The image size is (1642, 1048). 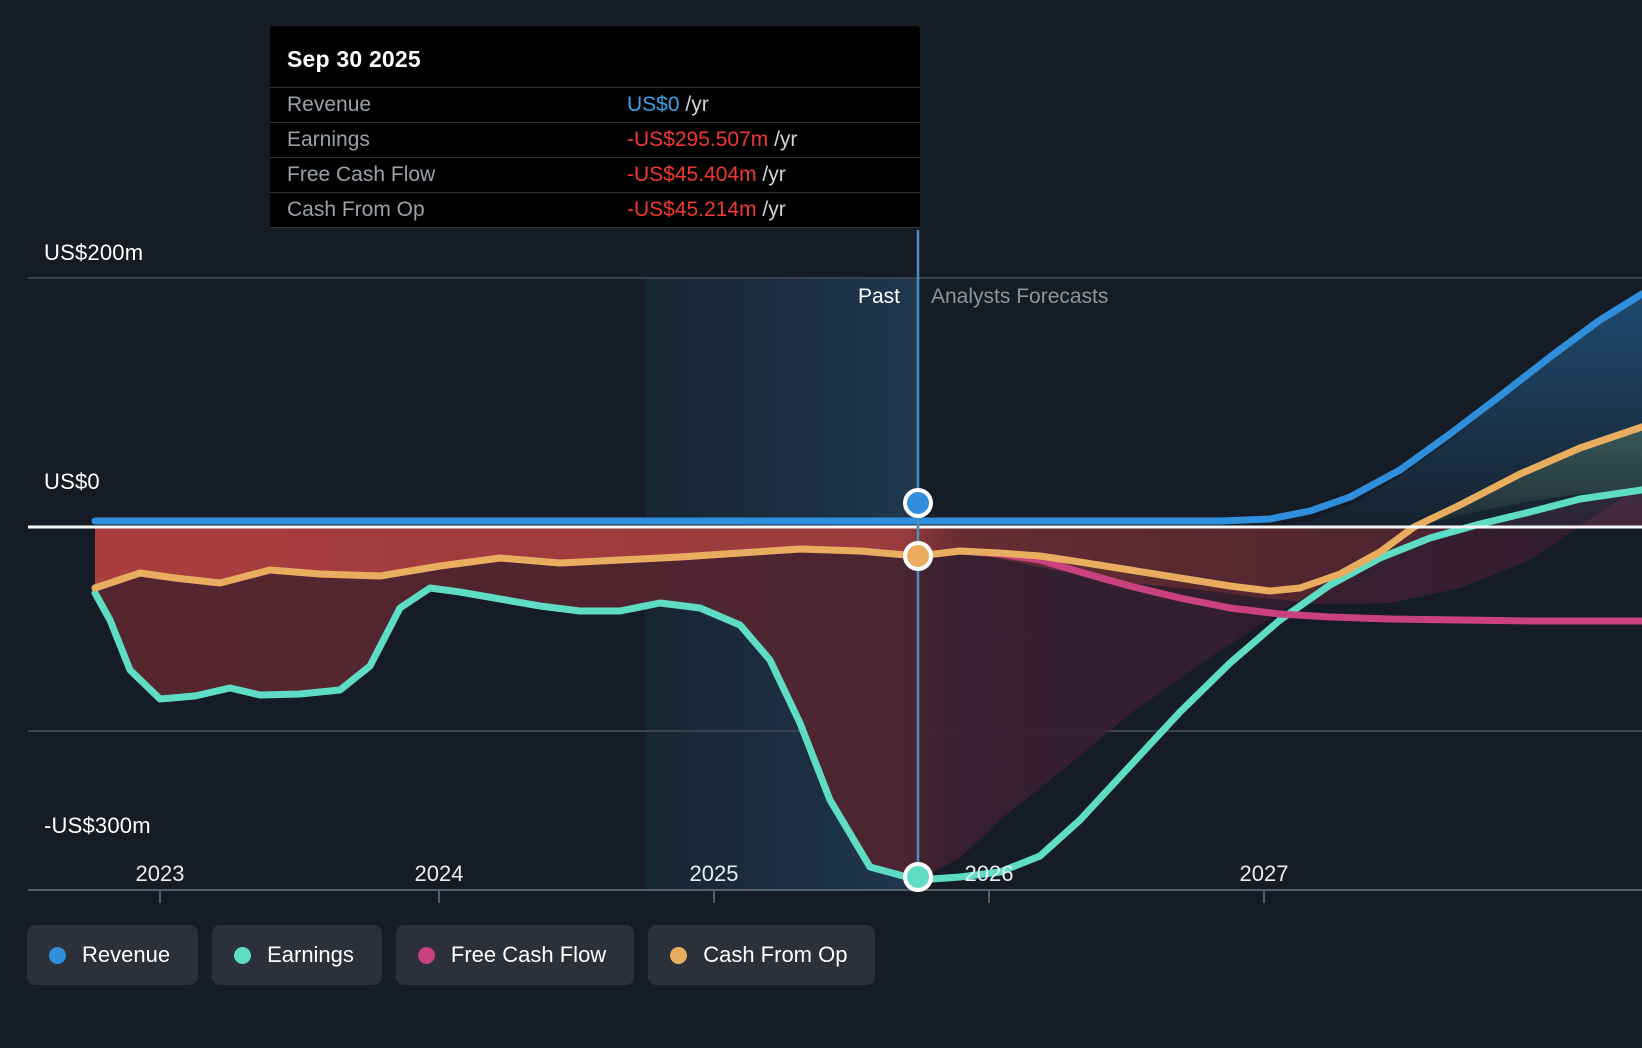 I want to click on legend-item-free-cash-flow: Free Cash Flow, so click(x=515, y=955).